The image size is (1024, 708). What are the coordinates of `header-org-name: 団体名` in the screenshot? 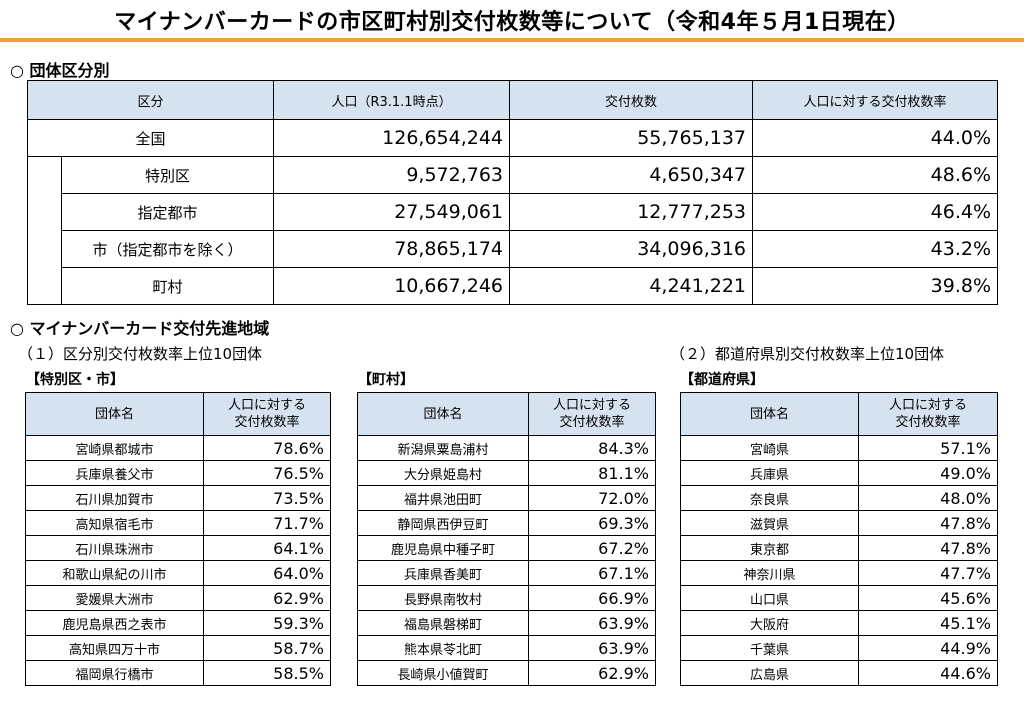 It's located at (114, 414).